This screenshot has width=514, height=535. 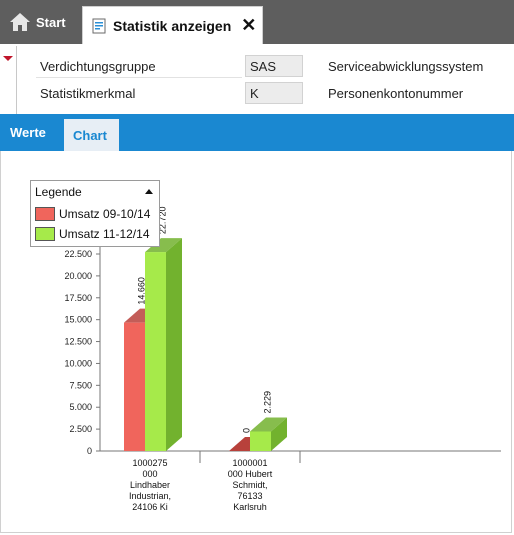 What do you see at coordinates (104, 234) in the screenshot?
I see `legend-item-label: Umsatz 11-12/14` at bounding box center [104, 234].